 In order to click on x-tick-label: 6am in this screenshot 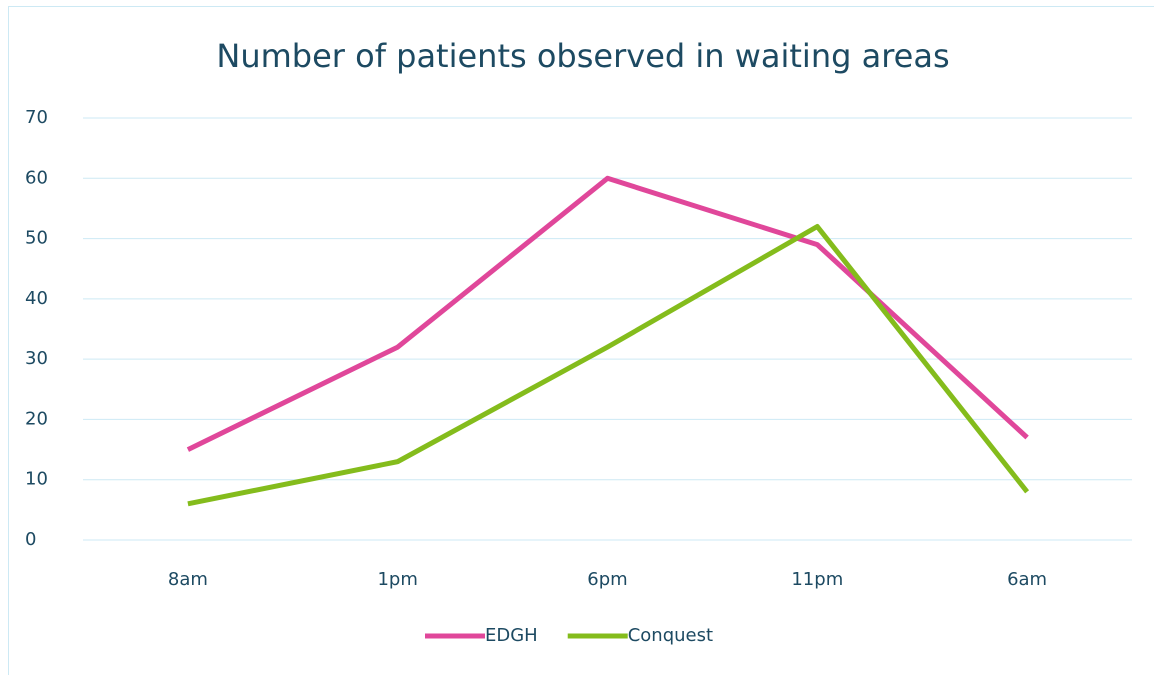, I will do `click(1027, 579)`.